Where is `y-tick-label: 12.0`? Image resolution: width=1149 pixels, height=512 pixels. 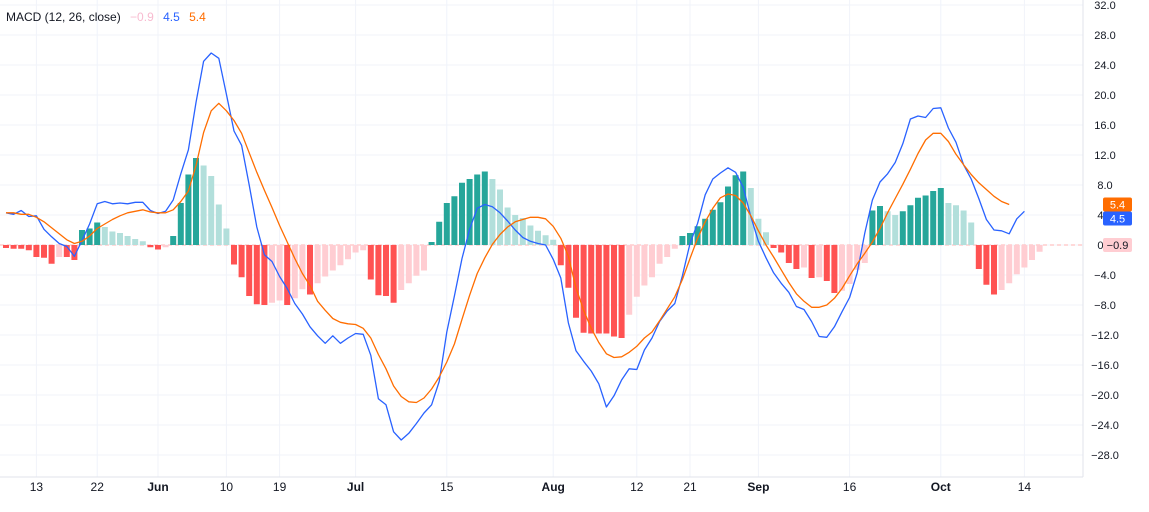 y-tick-label: 12.0 is located at coordinates (1104, 156).